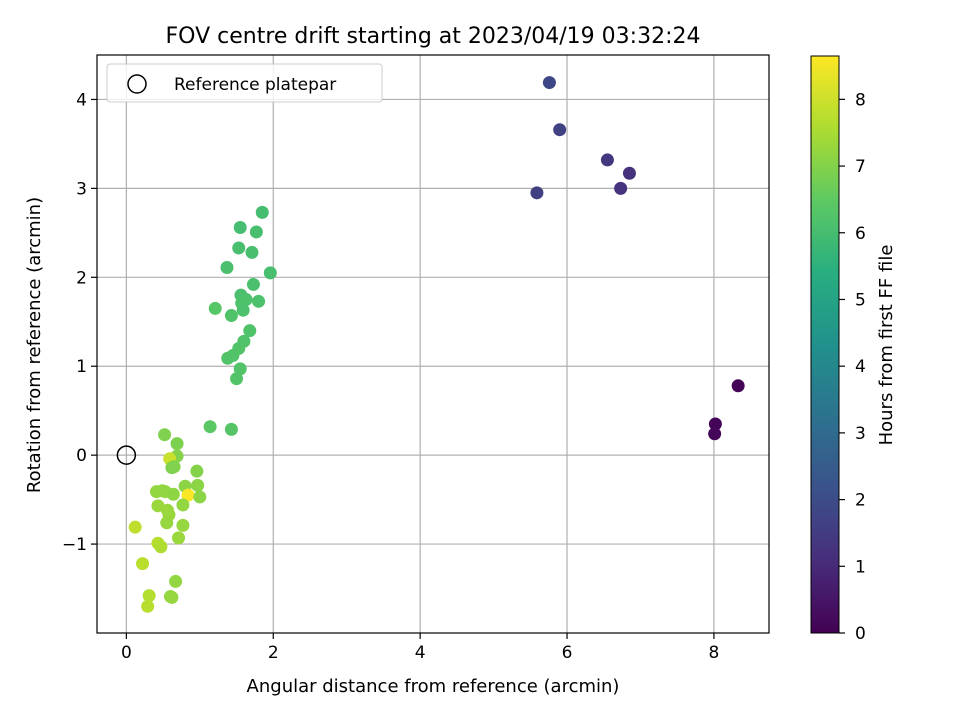 The image size is (960, 720). I want to click on y-tick-label: 4, so click(81, 100).